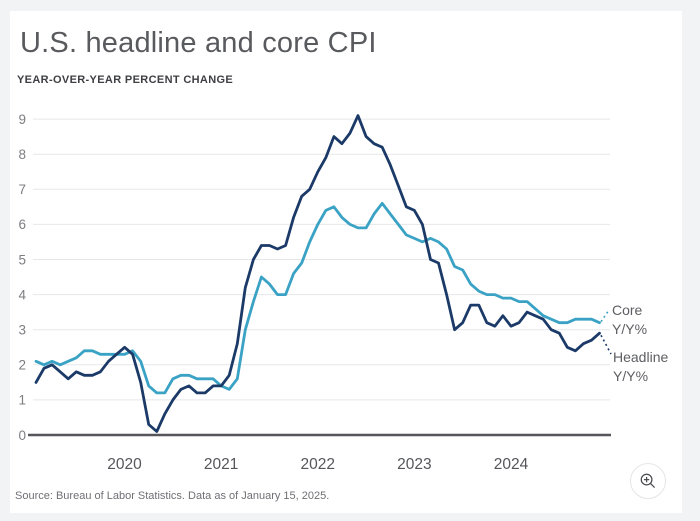 This screenshot has width=700, height=521. I want to click on x-axis-label: 2020, so click(124, 464).